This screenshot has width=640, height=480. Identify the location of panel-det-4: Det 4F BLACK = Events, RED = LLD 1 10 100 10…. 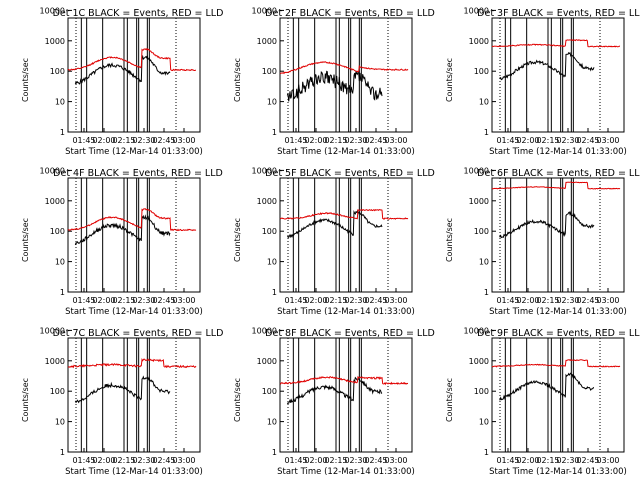
(122, 241).